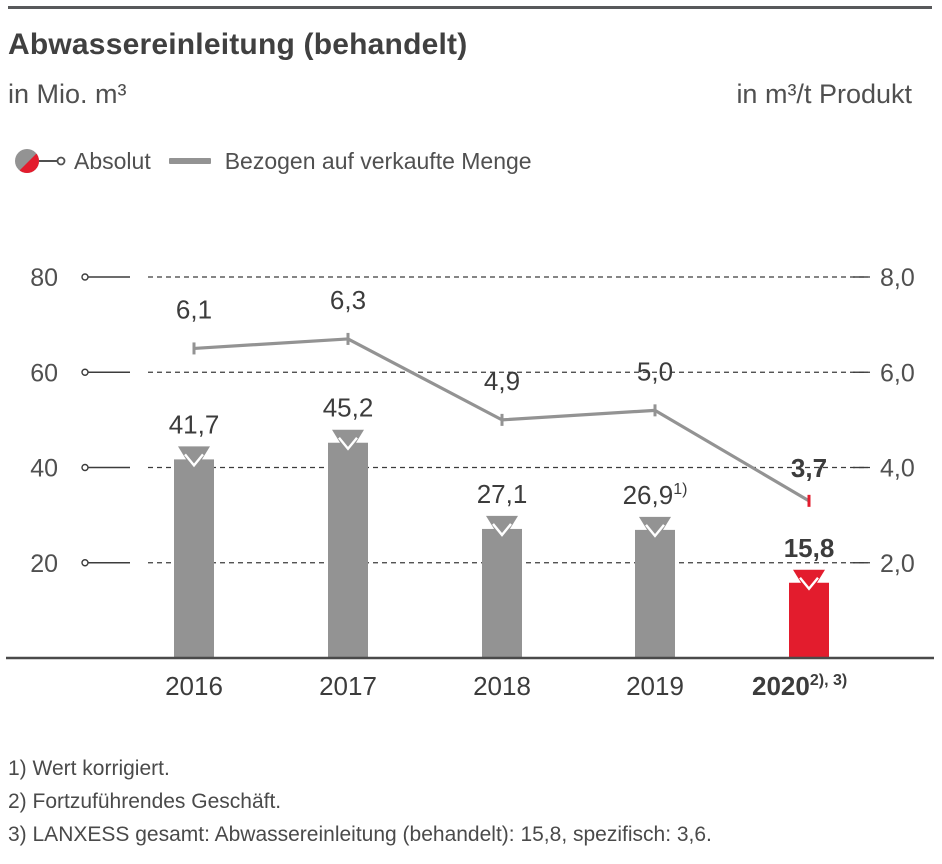  I want to click on left-tick-label: 80, so click(44, 278).